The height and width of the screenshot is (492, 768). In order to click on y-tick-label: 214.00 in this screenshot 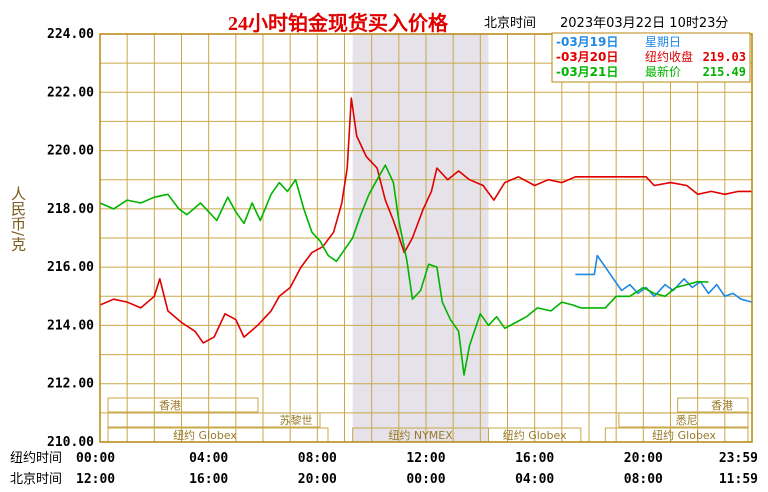, I will do `click(70, 325)`.